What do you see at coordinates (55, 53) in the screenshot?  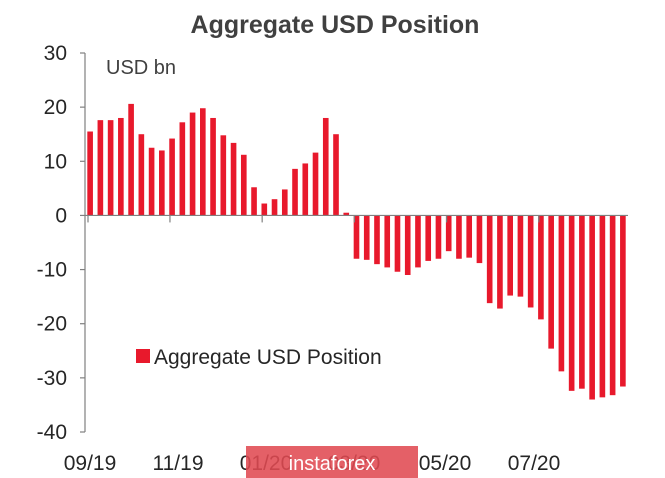 I see `y-tick-label-0: 30` at bounding box center [55, 53].